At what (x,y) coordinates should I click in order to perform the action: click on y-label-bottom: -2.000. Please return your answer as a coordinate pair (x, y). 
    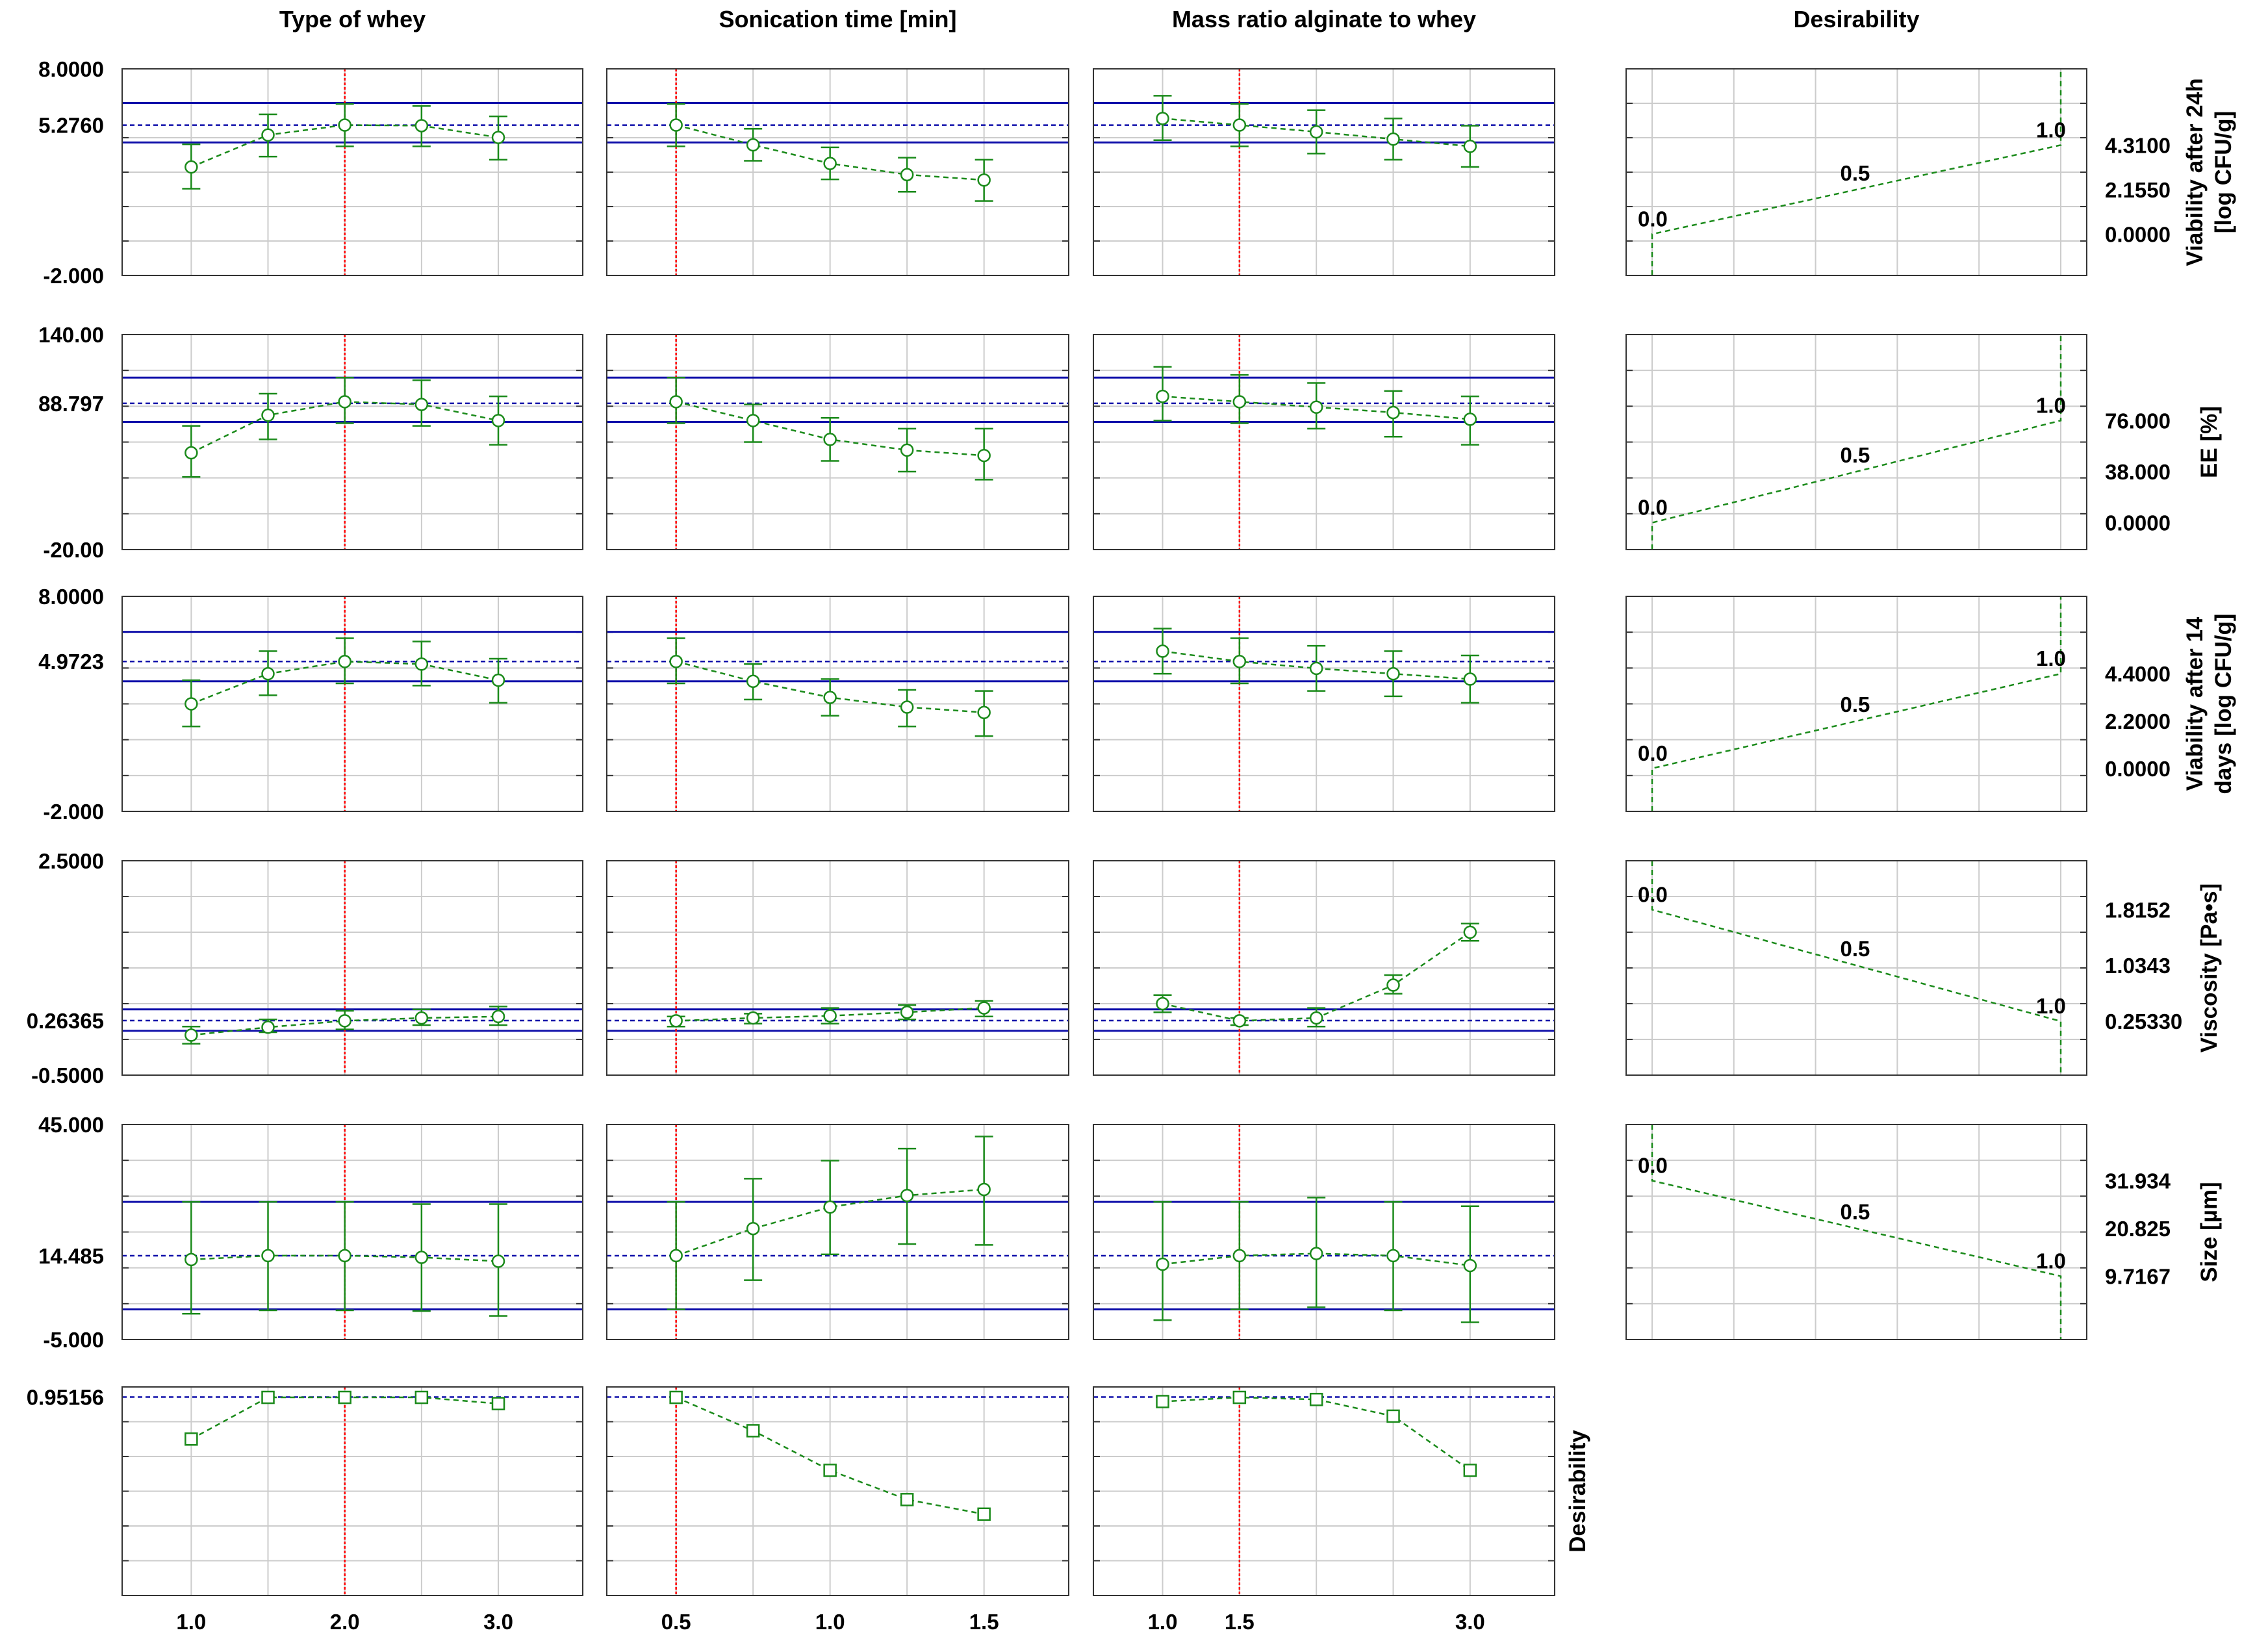
    Looking at the image, I should click on (73, 276).